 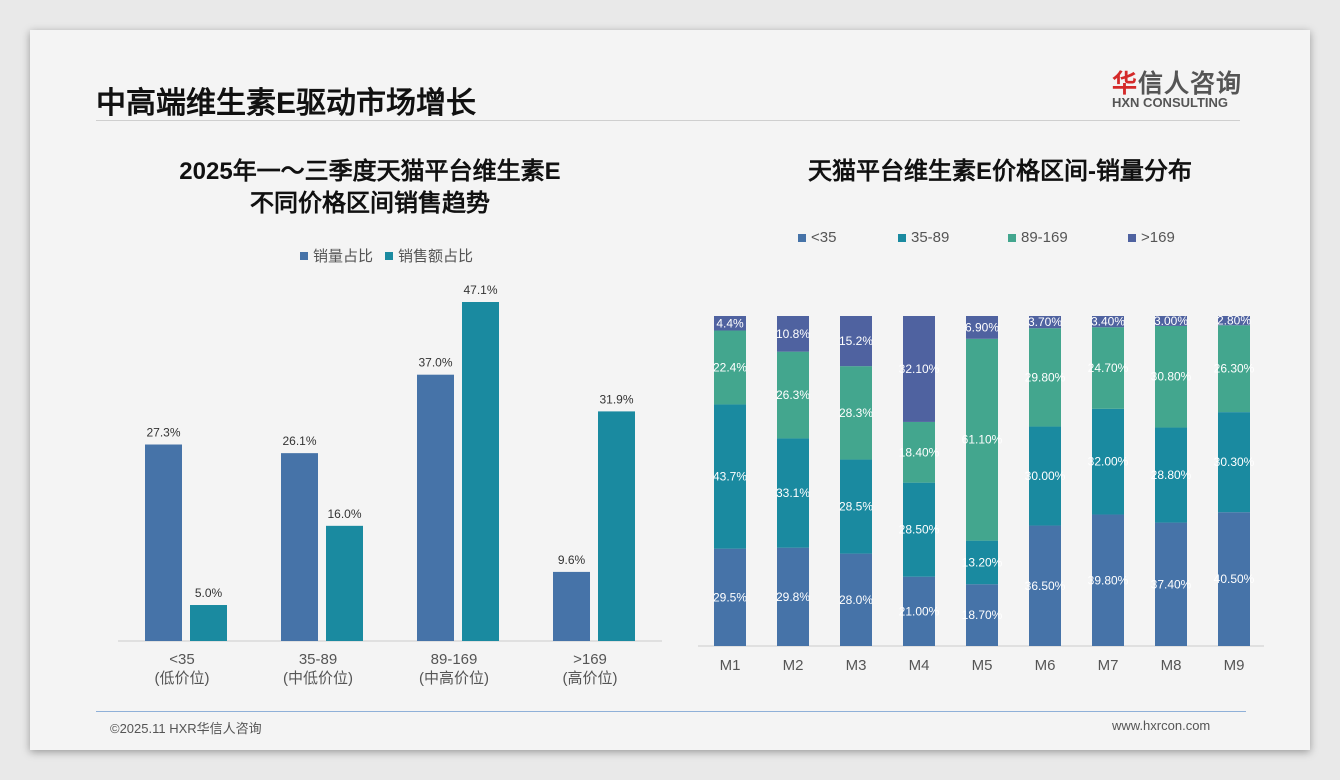 I want to click on logo-red-char: 华, so click(x=1125, y=84).